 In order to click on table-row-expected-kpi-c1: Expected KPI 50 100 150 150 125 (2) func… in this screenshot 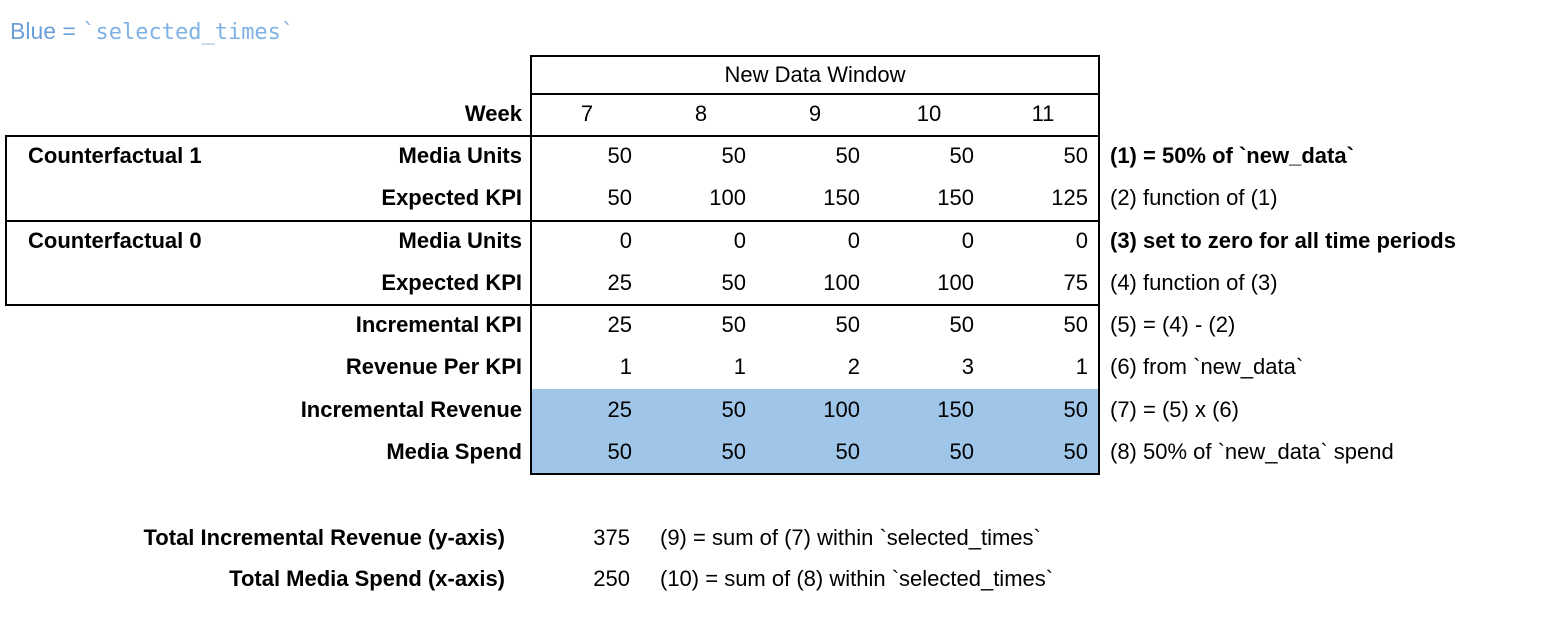, I will do `click(772, 198)`.